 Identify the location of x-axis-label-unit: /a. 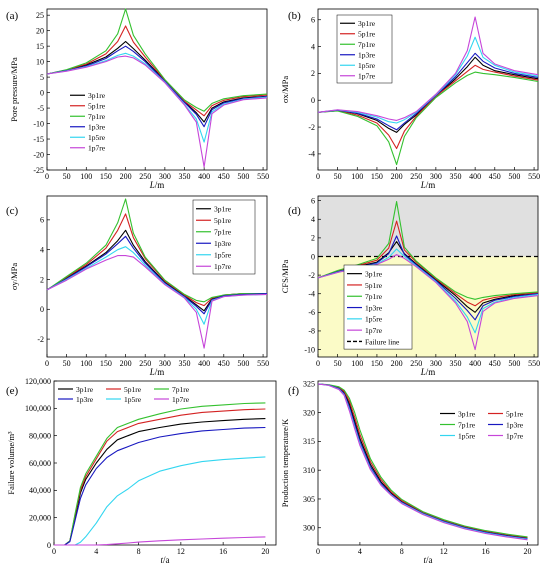
(166, 560).